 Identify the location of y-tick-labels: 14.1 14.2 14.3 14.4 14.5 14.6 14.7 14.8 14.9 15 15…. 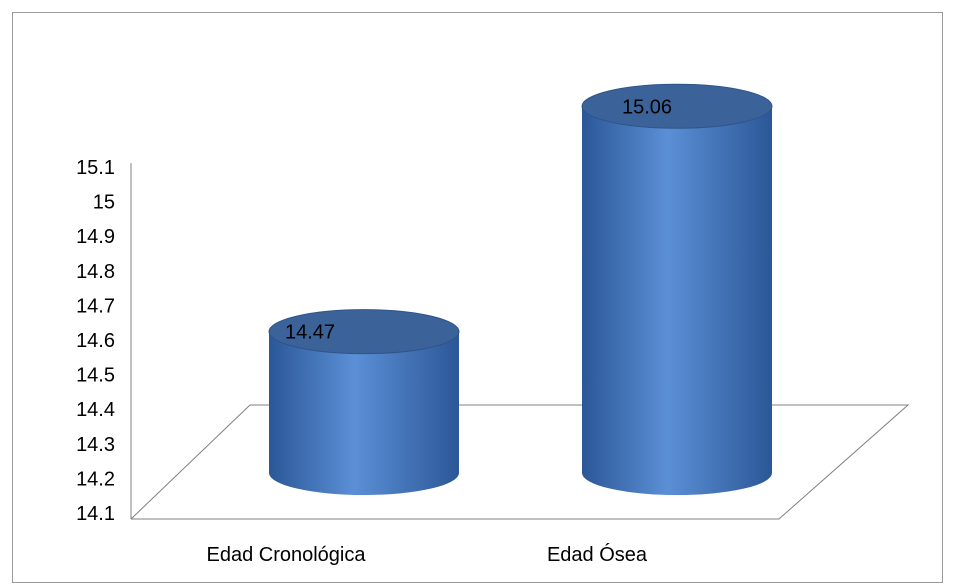
(95, 341).